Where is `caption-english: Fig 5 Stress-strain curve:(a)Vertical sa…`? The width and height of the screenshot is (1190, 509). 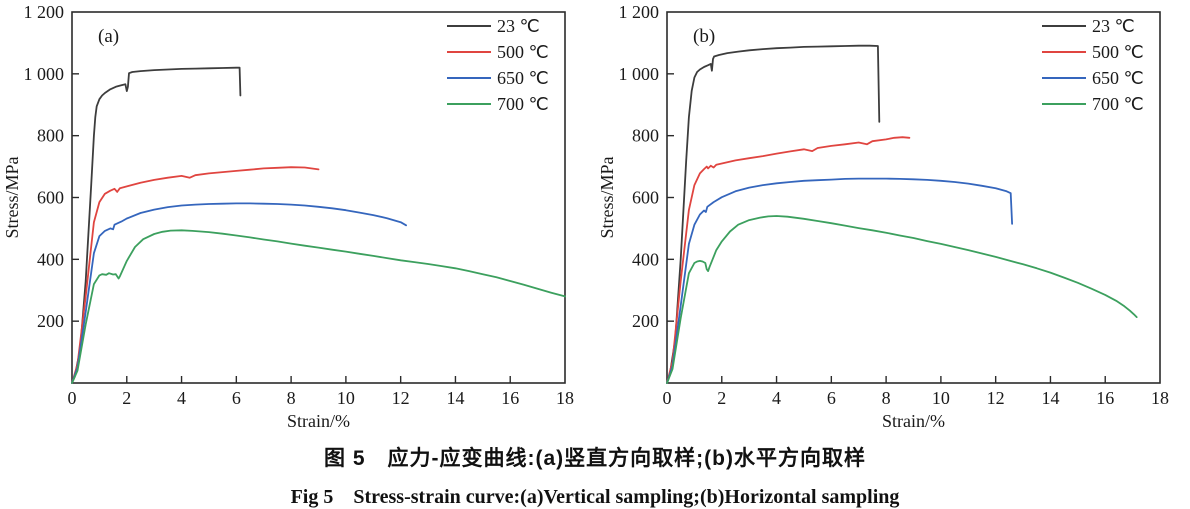 caption-english: Fig 5 Stress-strain curve:(a)Vertical sa… is located at coordinates (595, 497).